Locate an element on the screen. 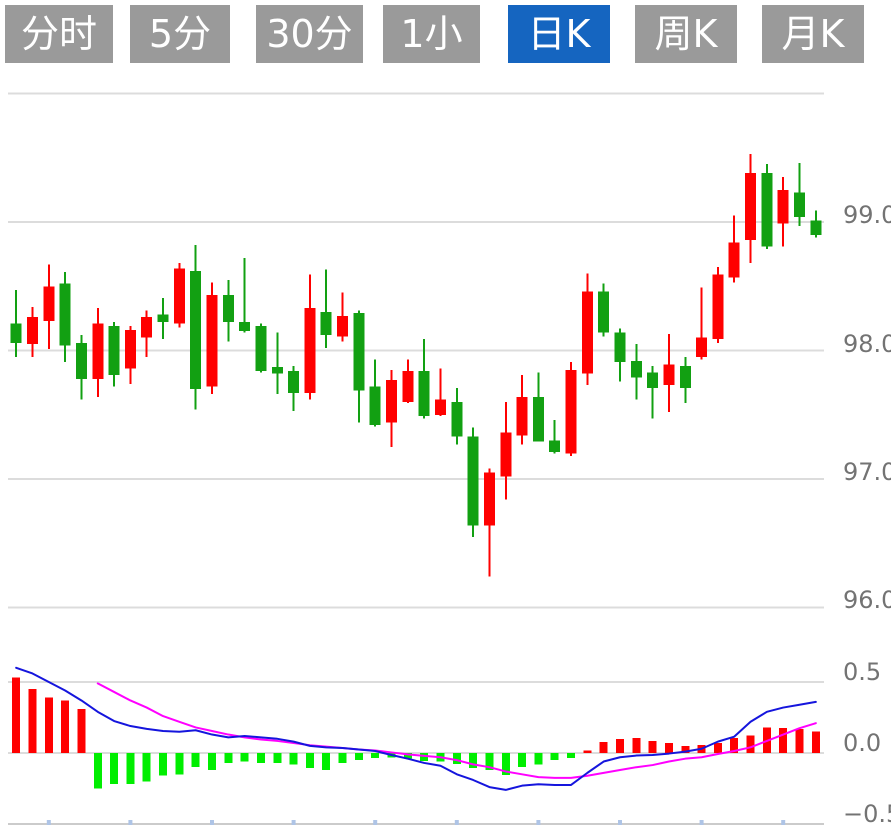 The width and height of the screenshot is (891, 828). tab-weekly-k: 周K is located at coordinates (686, 34).